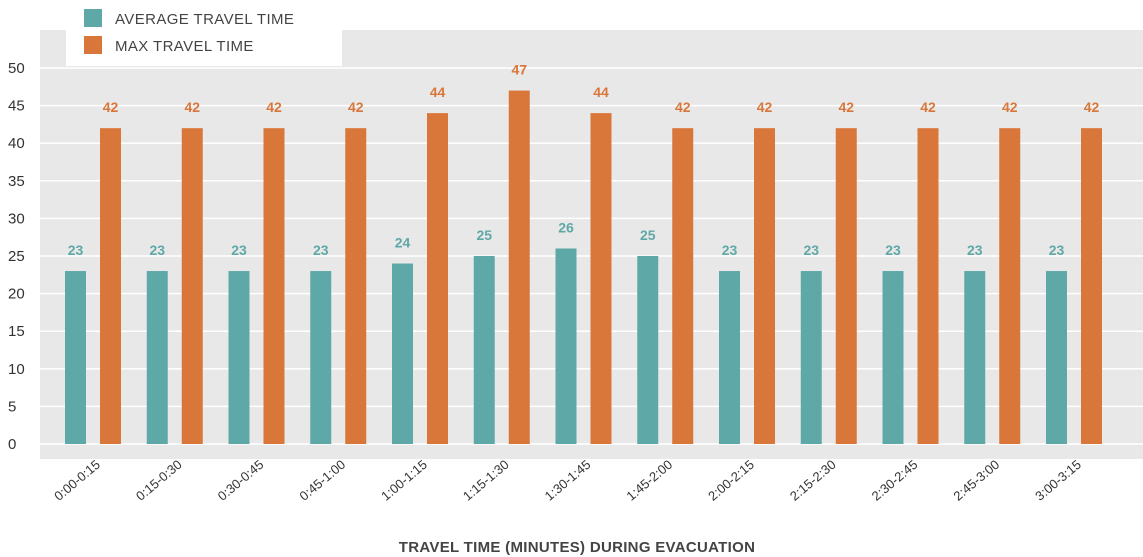 The width and height of the screenshot is (1143, 557). I want to click on x-tick-label: 0:30-0:45, so click(241, 480).